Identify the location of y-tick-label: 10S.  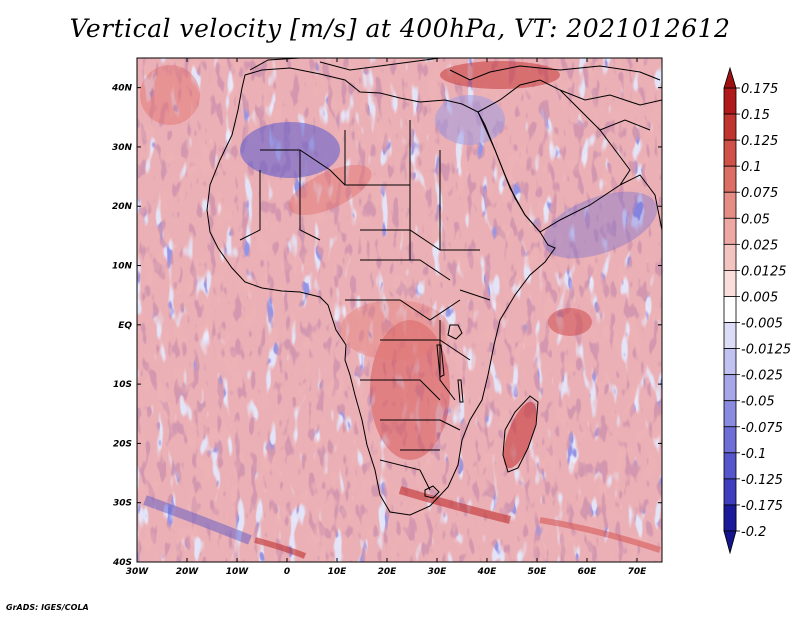
(122, 385).